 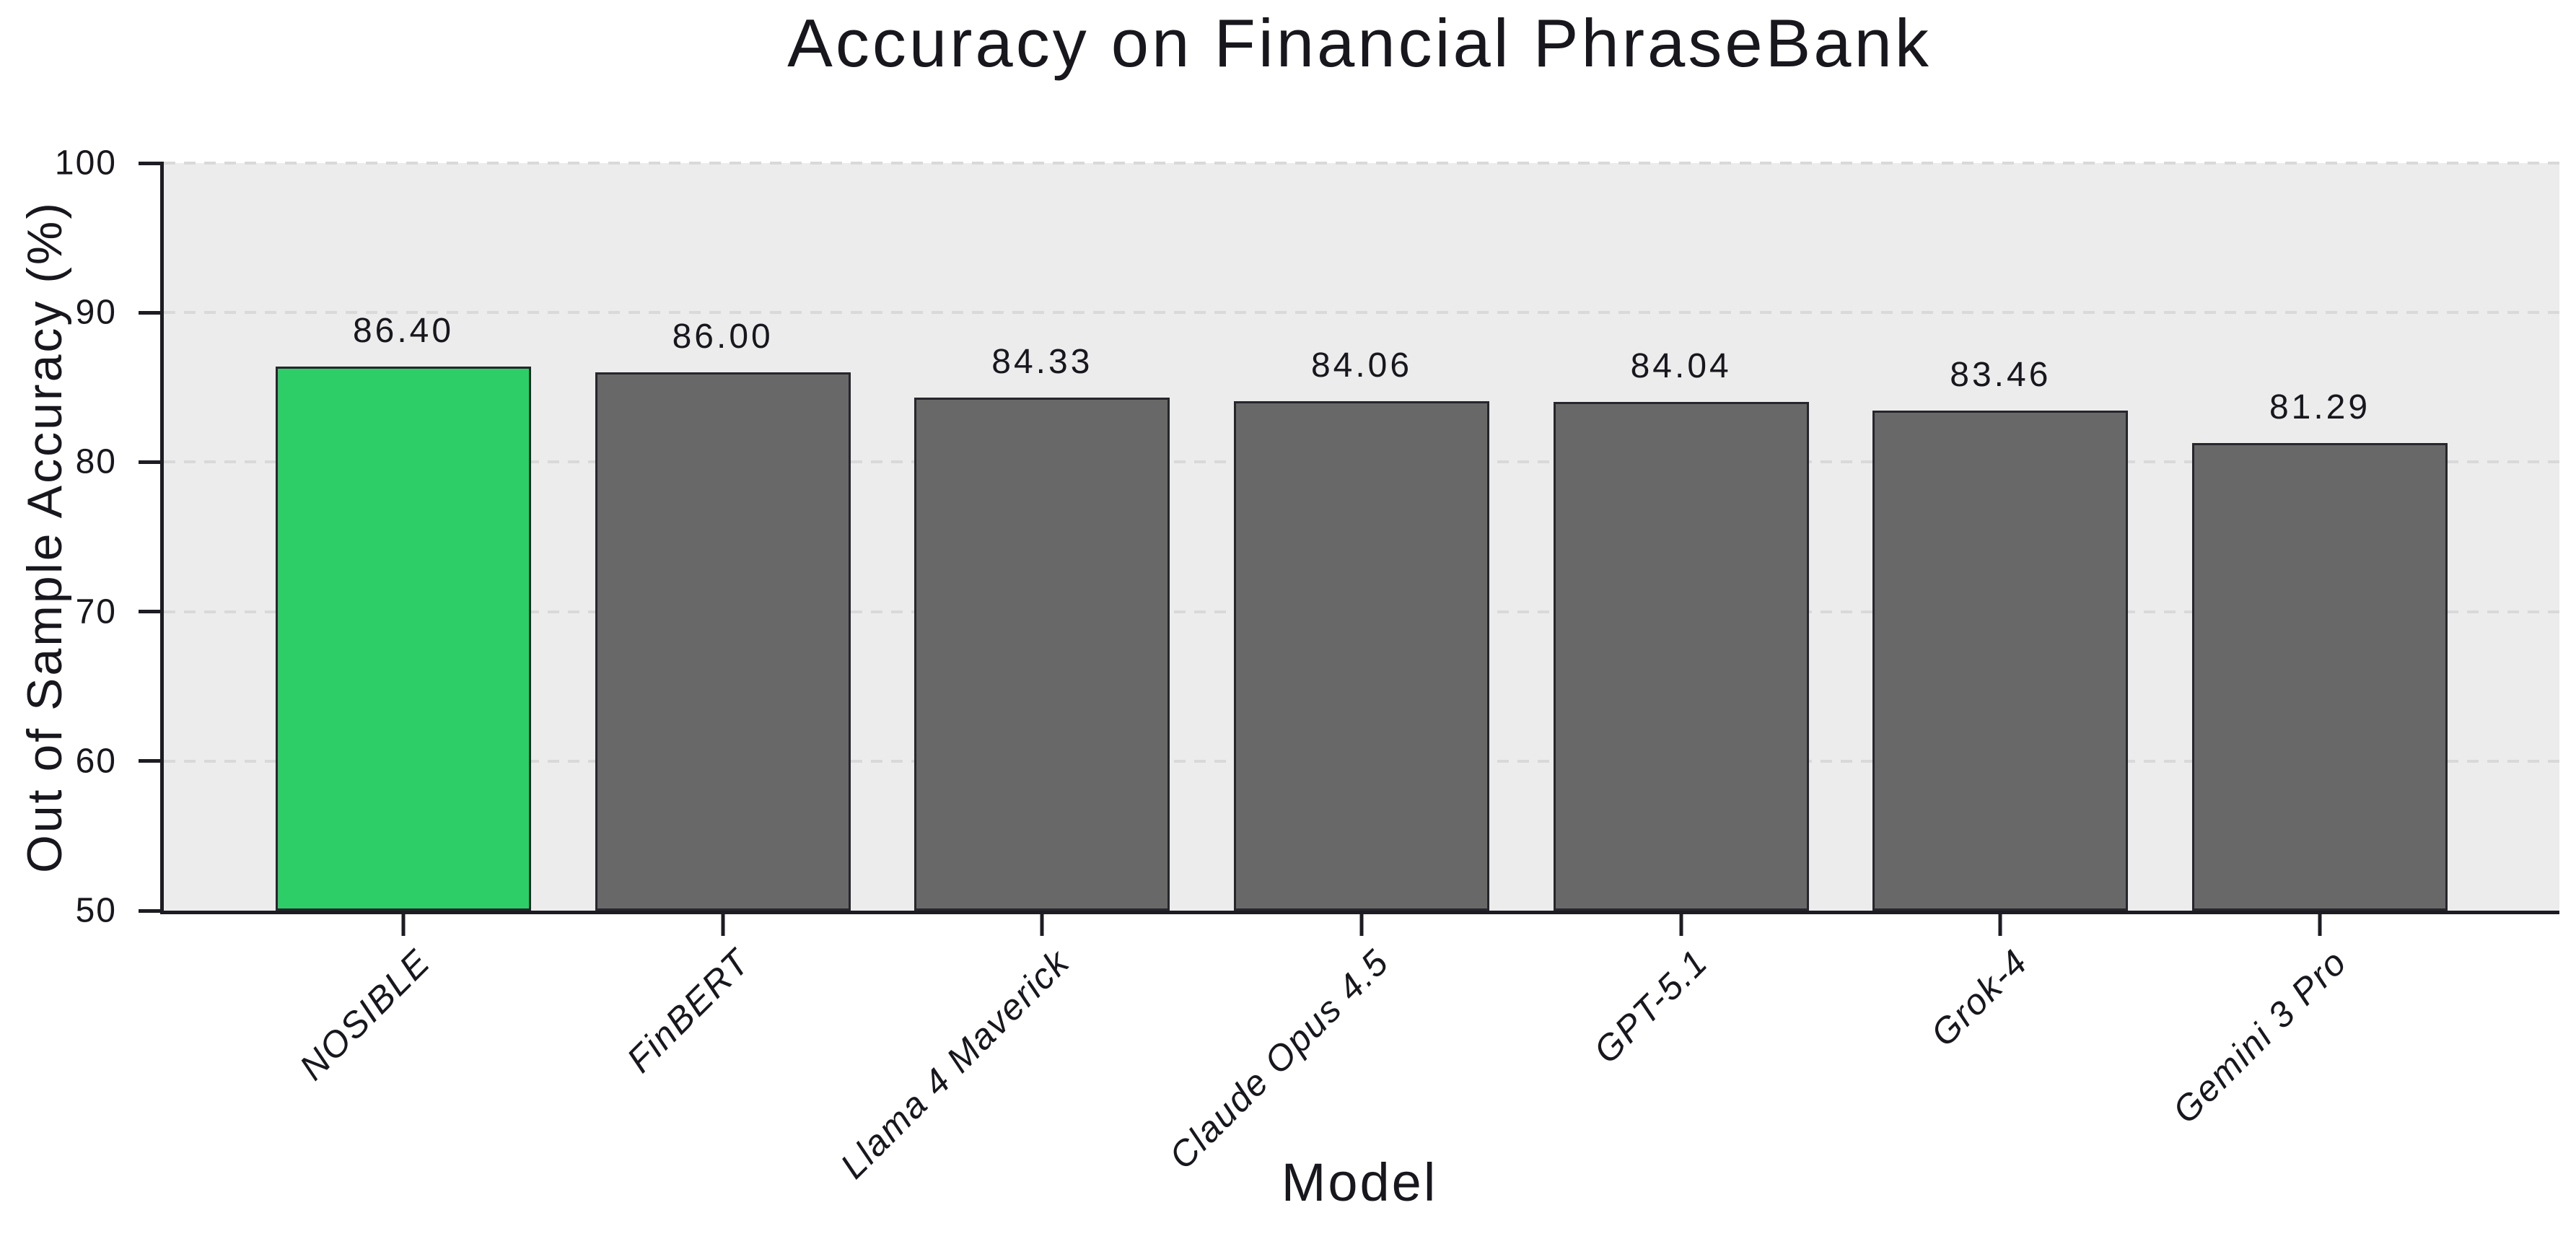 What do you see at coordinates (1359, 1182) in the screenshot?
I see `x-axis-label: Model` at bounding box center [1359, 1182].